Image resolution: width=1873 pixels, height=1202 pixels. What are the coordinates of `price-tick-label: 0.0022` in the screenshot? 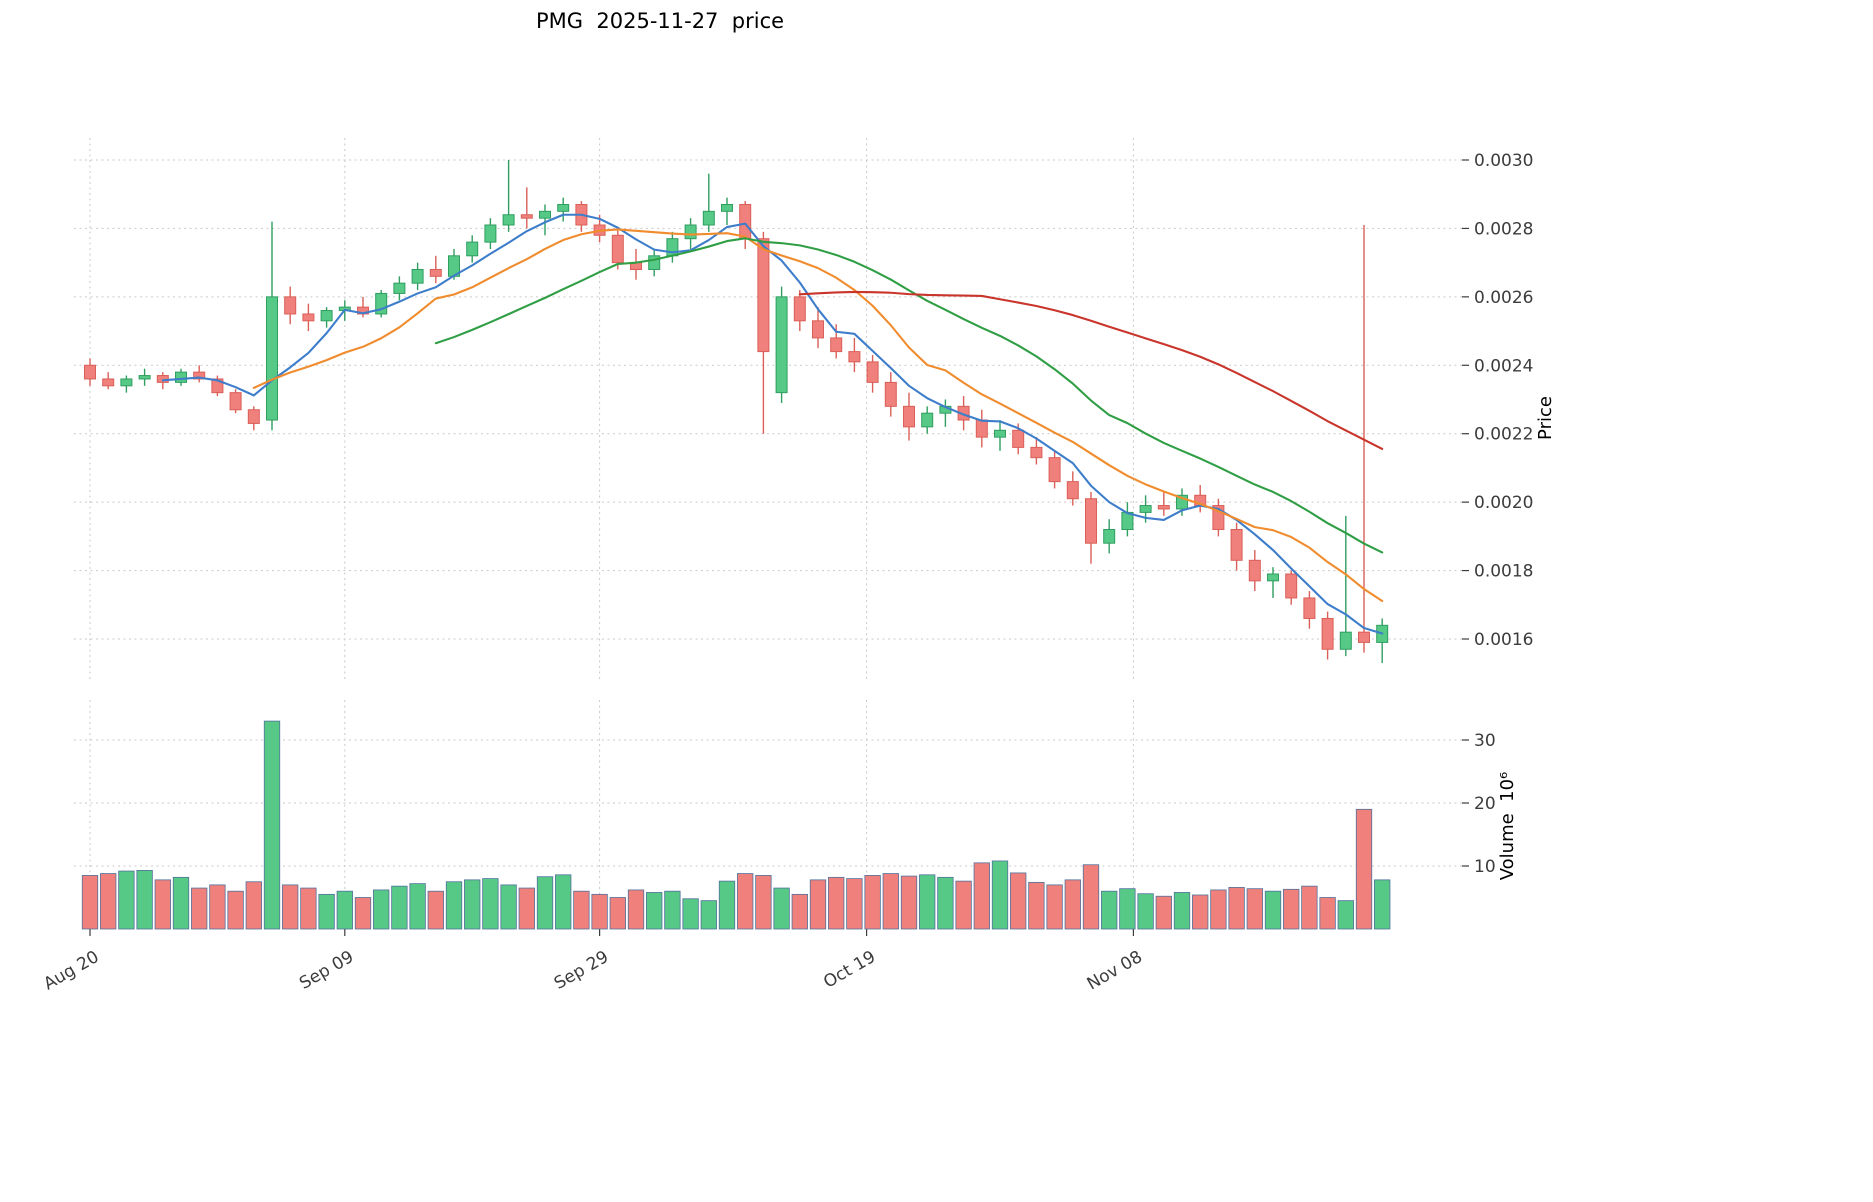 It's located at (1503, 435).